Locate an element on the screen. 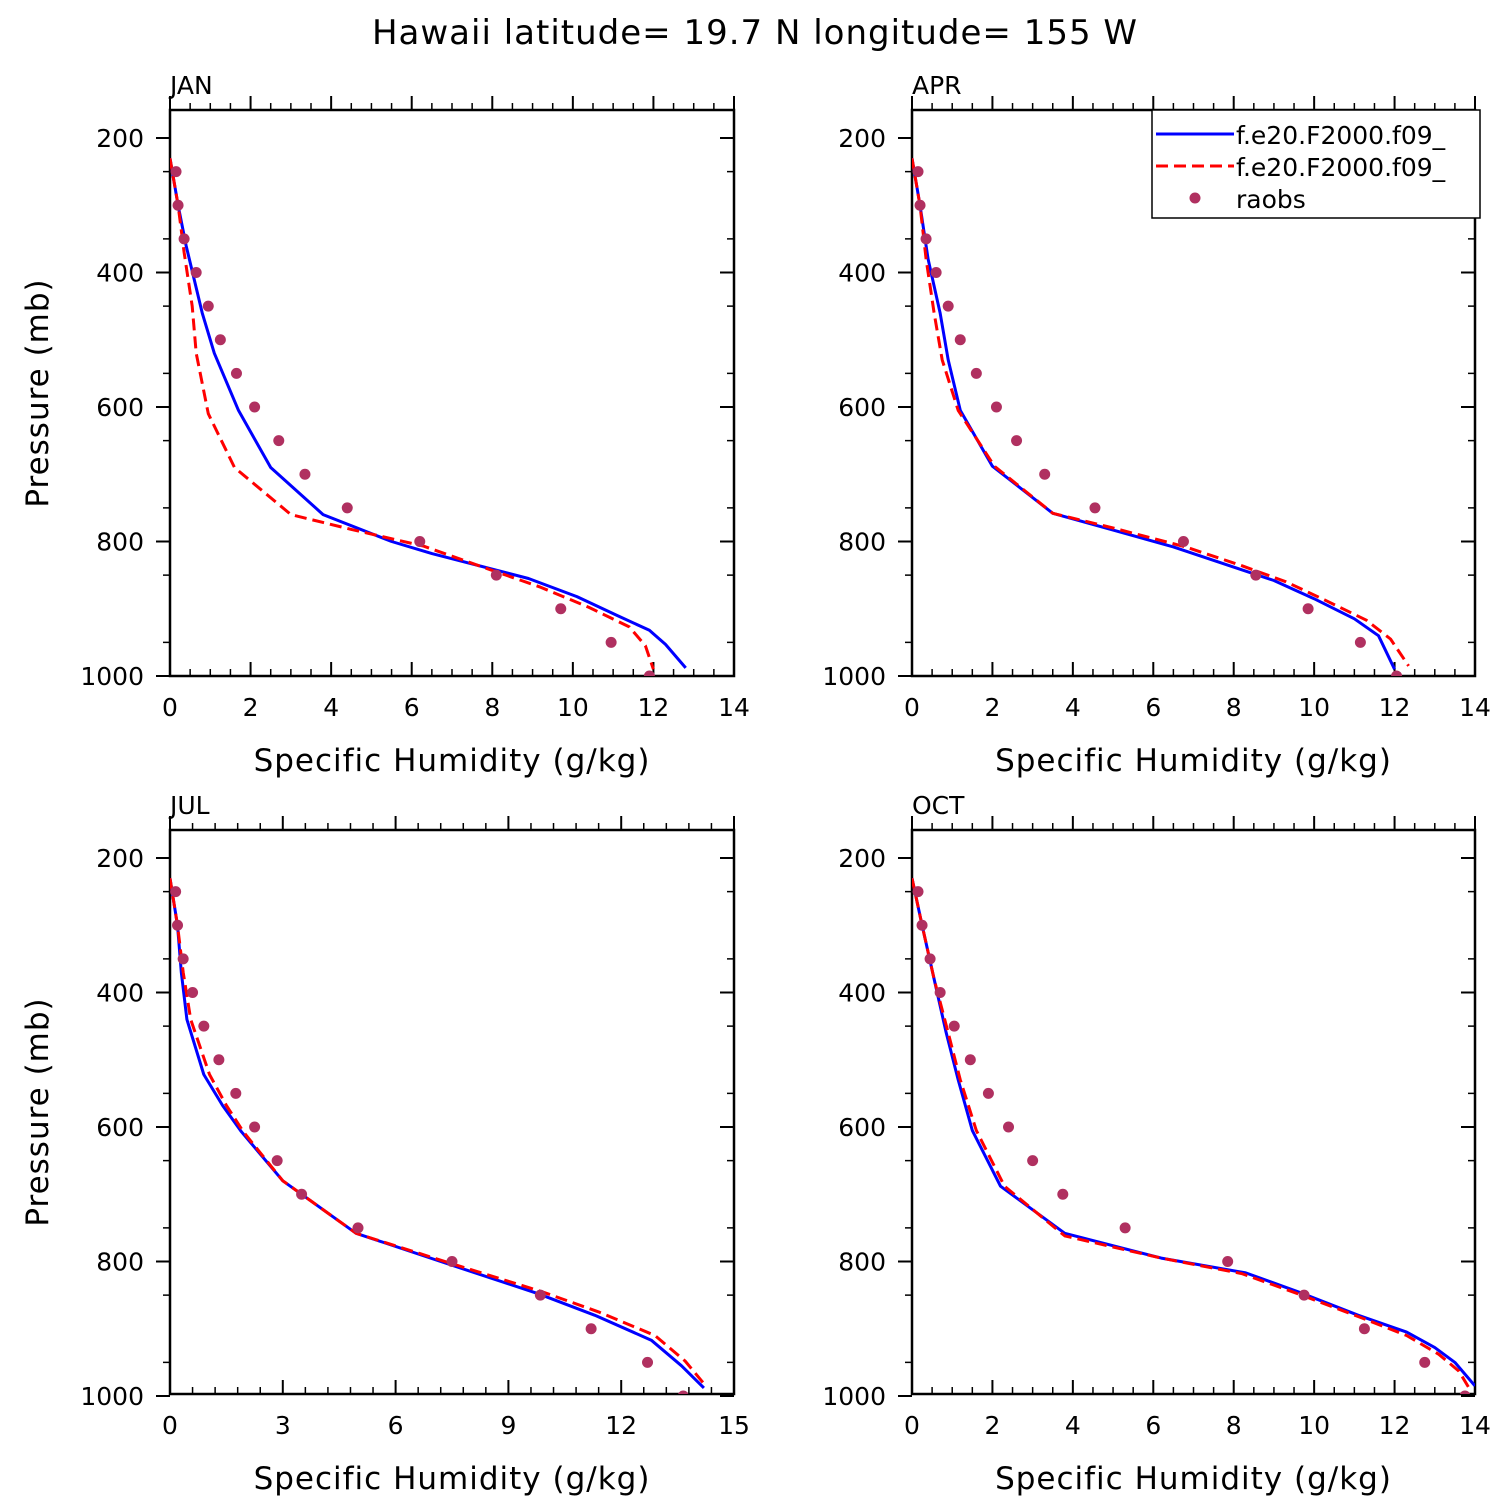 The width and height of the screenshot is (1510, 1510). legend-box is located at coordinates (1316, 164).